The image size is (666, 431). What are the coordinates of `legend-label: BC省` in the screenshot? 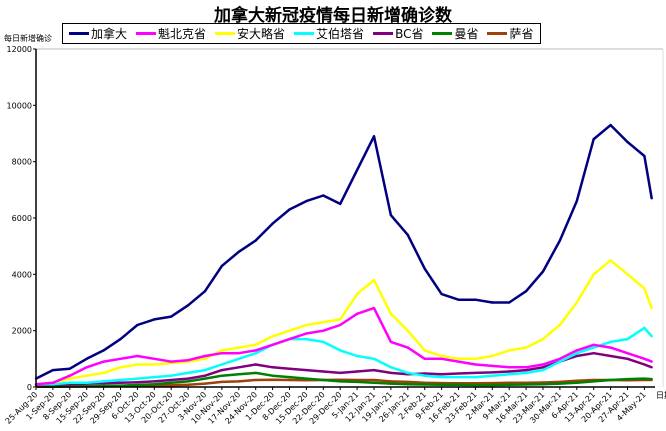 It's located at (409, 34).